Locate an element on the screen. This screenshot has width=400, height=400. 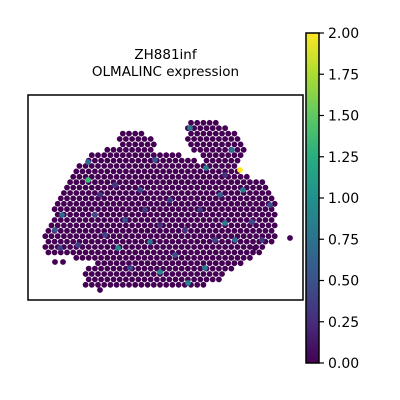
colorbar-tick-label: 1.25 is located at coordinates (343, 158).